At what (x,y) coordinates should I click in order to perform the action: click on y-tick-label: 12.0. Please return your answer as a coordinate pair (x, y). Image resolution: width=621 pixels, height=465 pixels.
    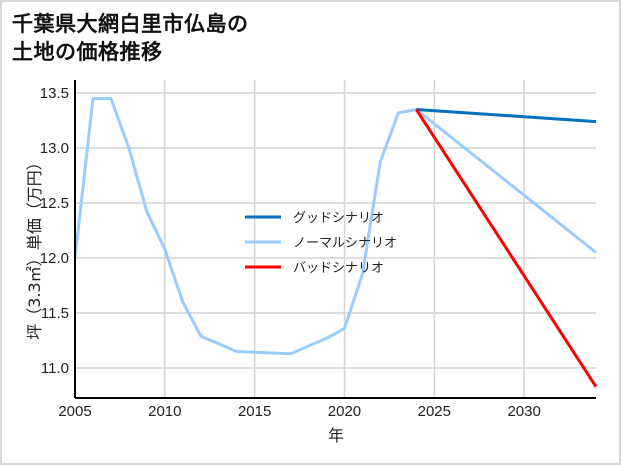
    Looking at the image, I should click on (54, 258).